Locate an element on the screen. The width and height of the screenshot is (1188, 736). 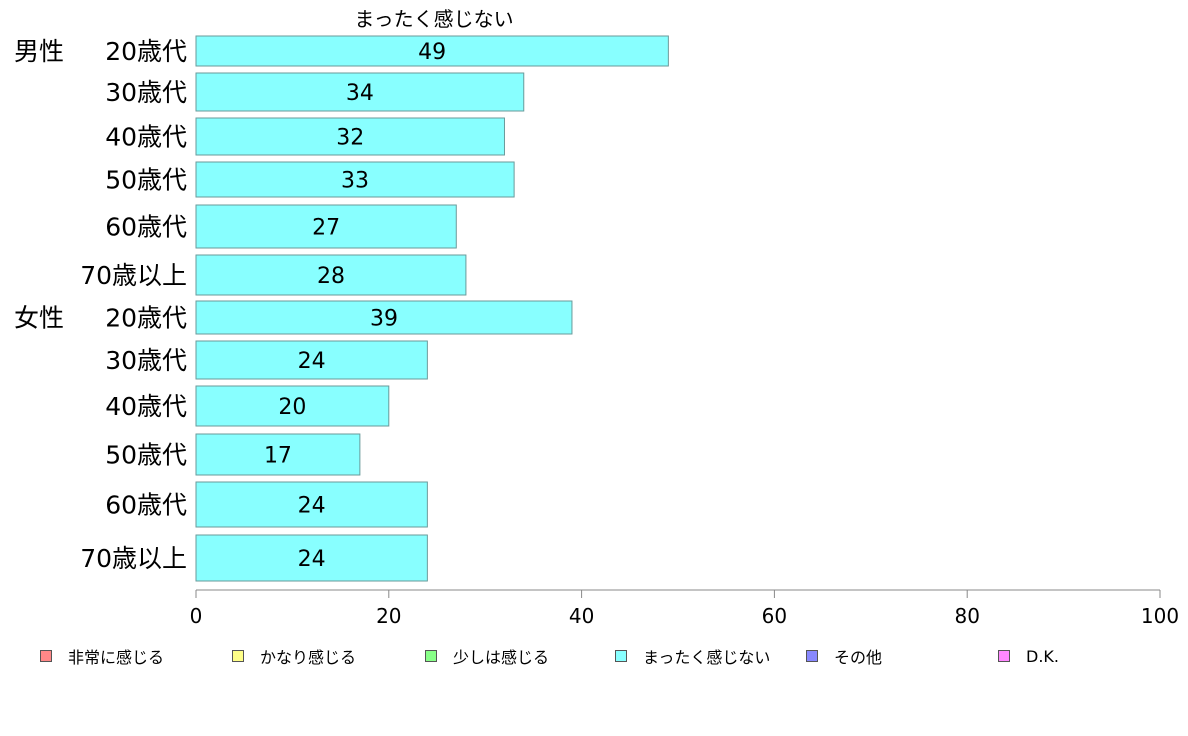
legend-item: 少しは感じる is located at coordinates (487, 656).